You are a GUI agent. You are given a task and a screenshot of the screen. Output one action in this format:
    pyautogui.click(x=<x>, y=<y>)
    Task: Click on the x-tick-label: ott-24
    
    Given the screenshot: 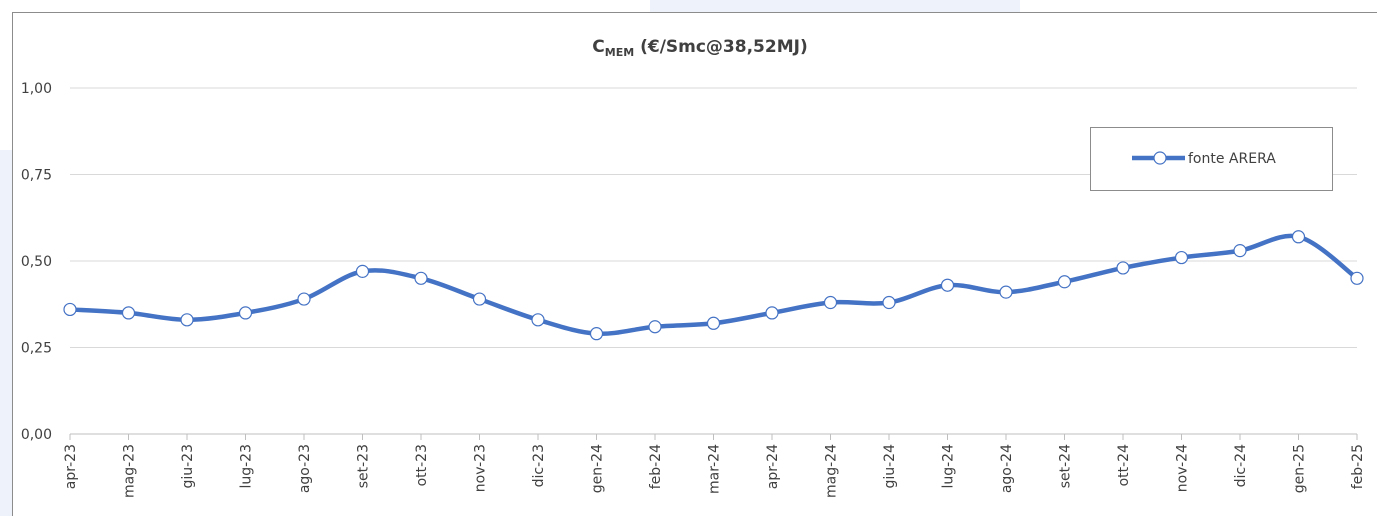 What is the action you would take?
    pyautogui.click(x=1124, y=465)
    